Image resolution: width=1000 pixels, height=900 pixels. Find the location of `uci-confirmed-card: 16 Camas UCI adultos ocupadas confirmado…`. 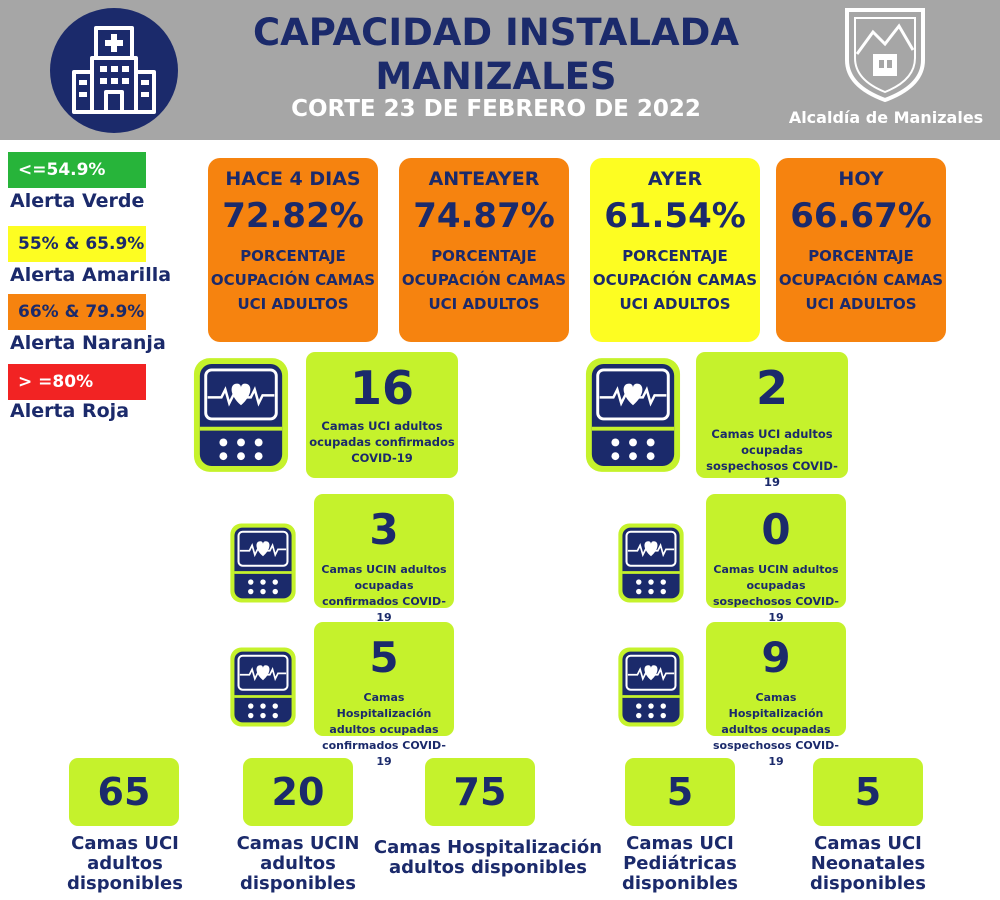

uci-confirmed-card: 16 Camas UCI adultos ocupadas confirmado… is located at coordinates (382, 415).